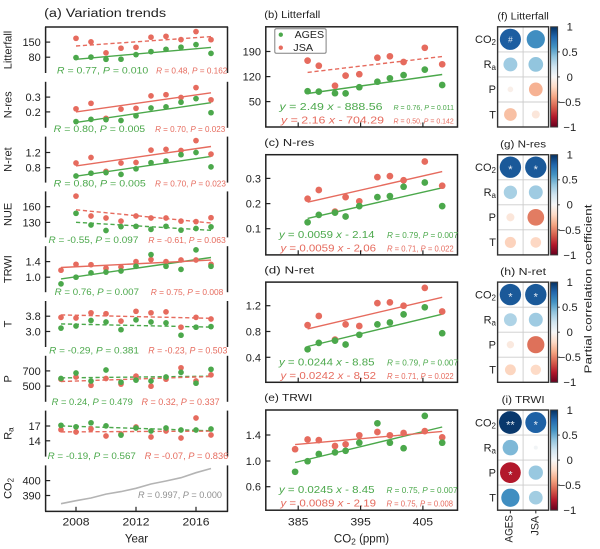 The image size is (600, 549). Describe the element at coordinates (303, 48) in the screenshot. I see `svg-text: JSA` at that location.